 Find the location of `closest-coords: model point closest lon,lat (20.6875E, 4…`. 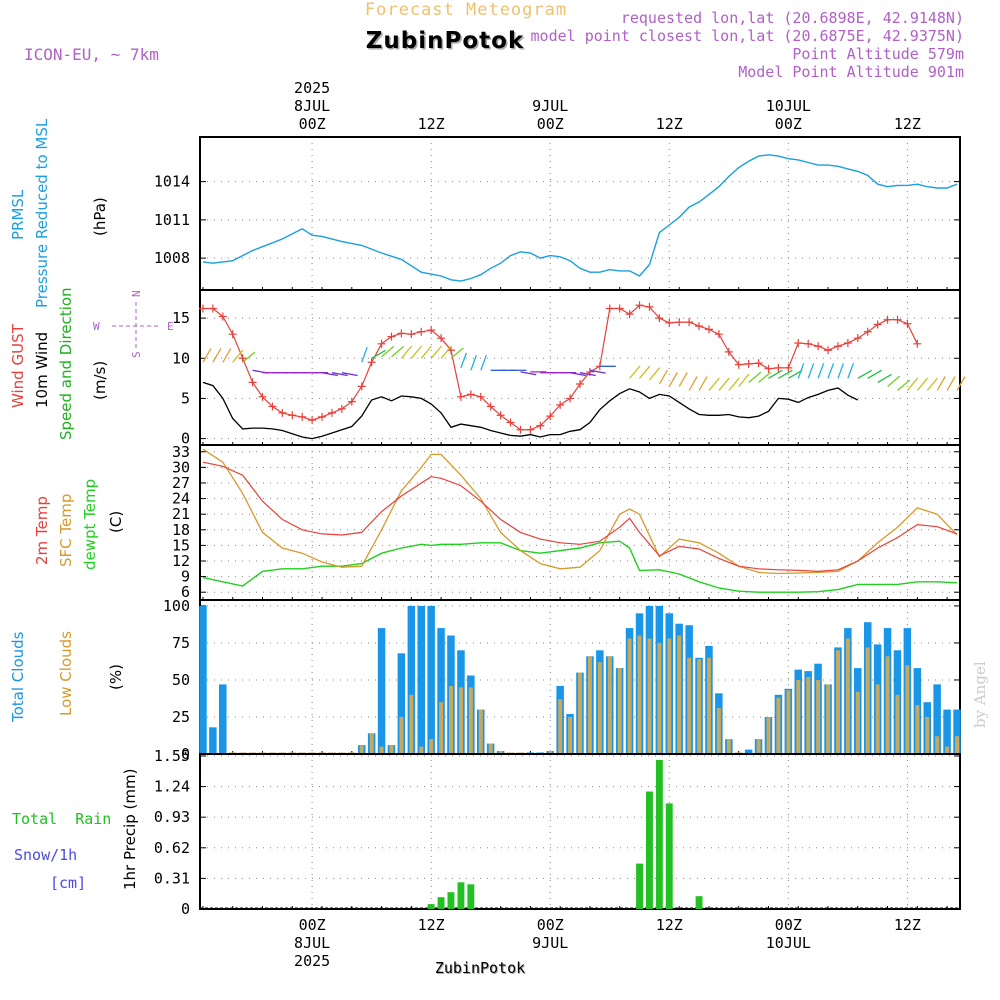

closest-coords: model point closest lon,lat (20.6875E, 4… is located at coordinates (747, 36).